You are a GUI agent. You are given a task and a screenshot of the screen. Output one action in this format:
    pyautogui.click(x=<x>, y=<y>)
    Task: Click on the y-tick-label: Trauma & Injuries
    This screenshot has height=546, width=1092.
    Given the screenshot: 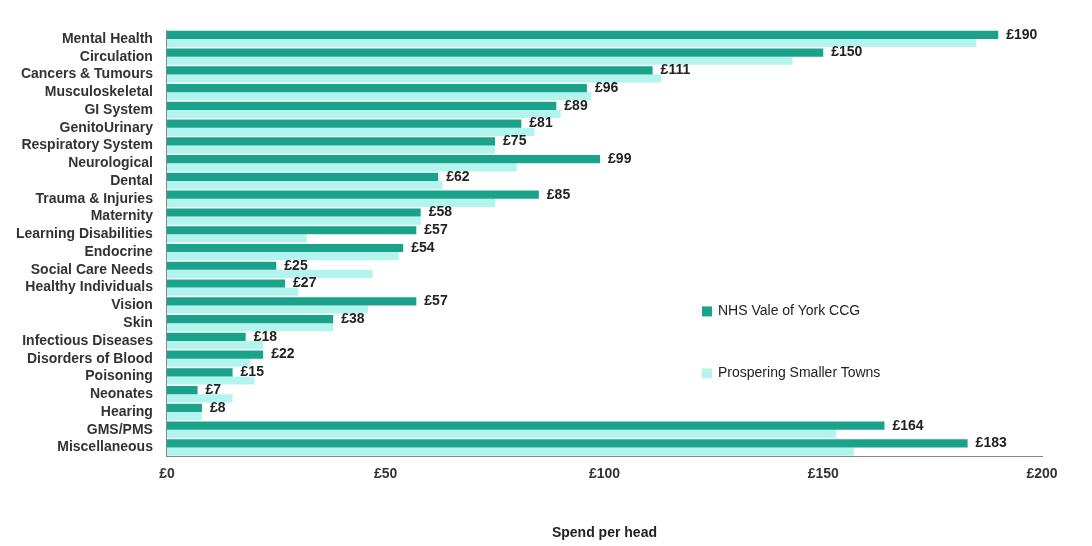 What is the action you would take?
    pyautogui.click(x=94, y=197)
    